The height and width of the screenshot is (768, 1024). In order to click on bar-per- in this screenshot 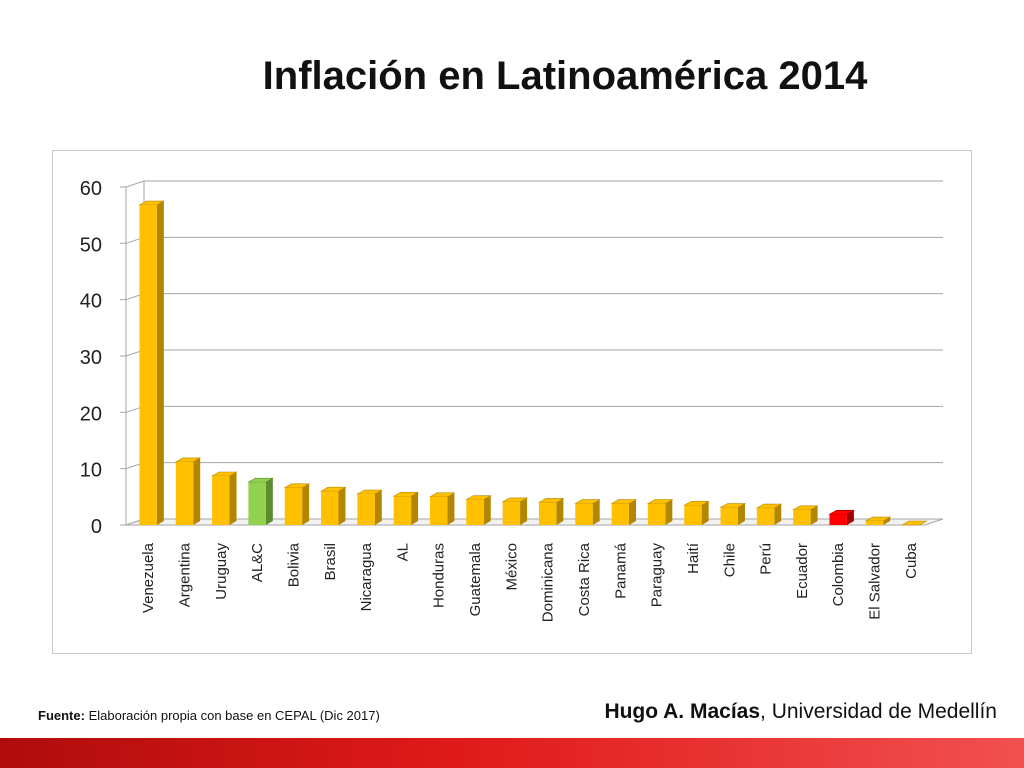, I will do `click(765, 516)`.